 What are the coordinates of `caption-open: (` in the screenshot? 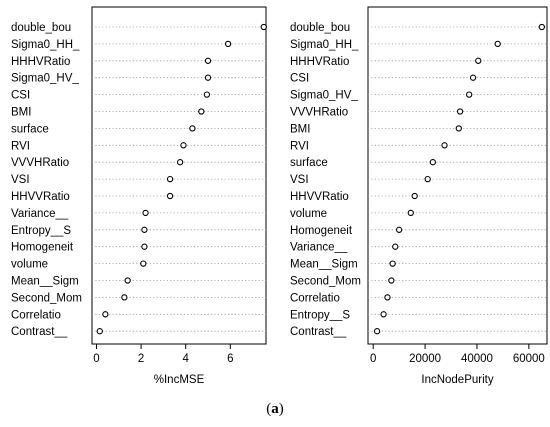 It's located at (269, 409).